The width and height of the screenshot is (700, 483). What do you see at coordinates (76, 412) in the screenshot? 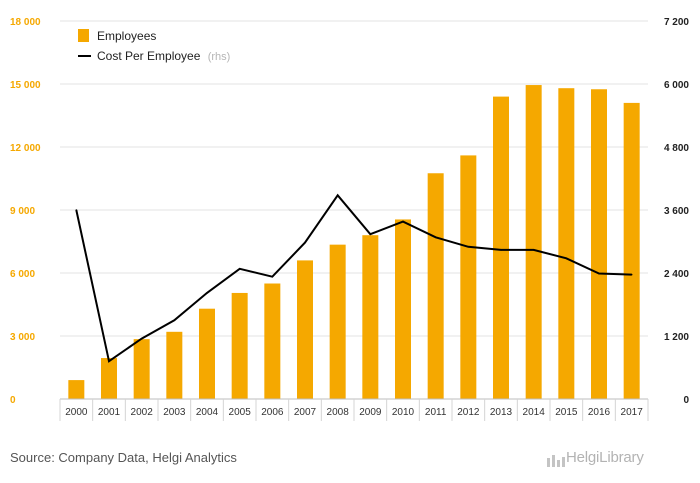
I see `x-tick-label: 2000` at bounding box center [76, 412].